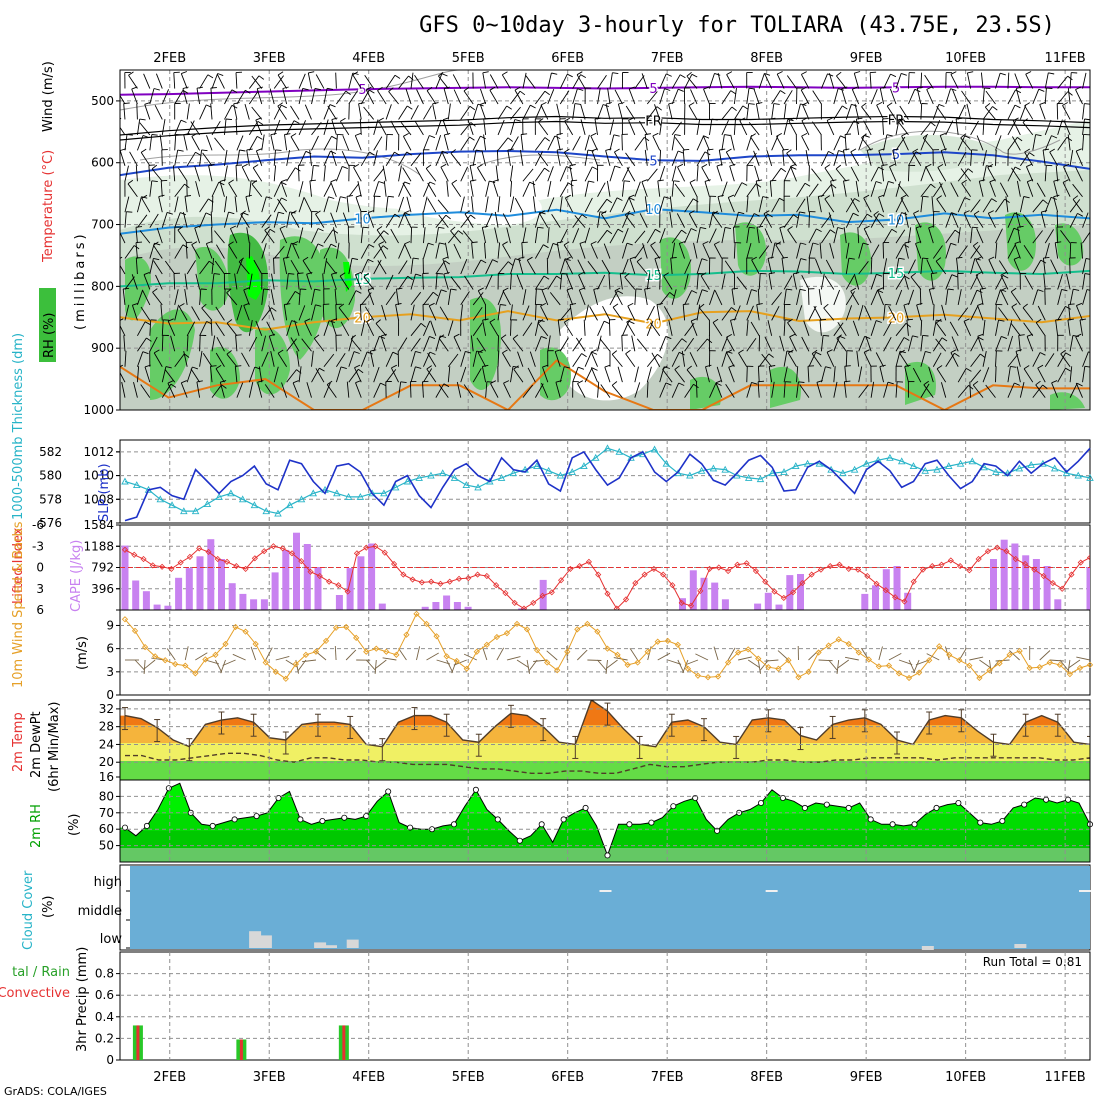 The image size is (1100, 1100). What do you see at coordinates (607, 577) in the screenshot?
I see `lifted-index-line` at bounding box center [607, 577].